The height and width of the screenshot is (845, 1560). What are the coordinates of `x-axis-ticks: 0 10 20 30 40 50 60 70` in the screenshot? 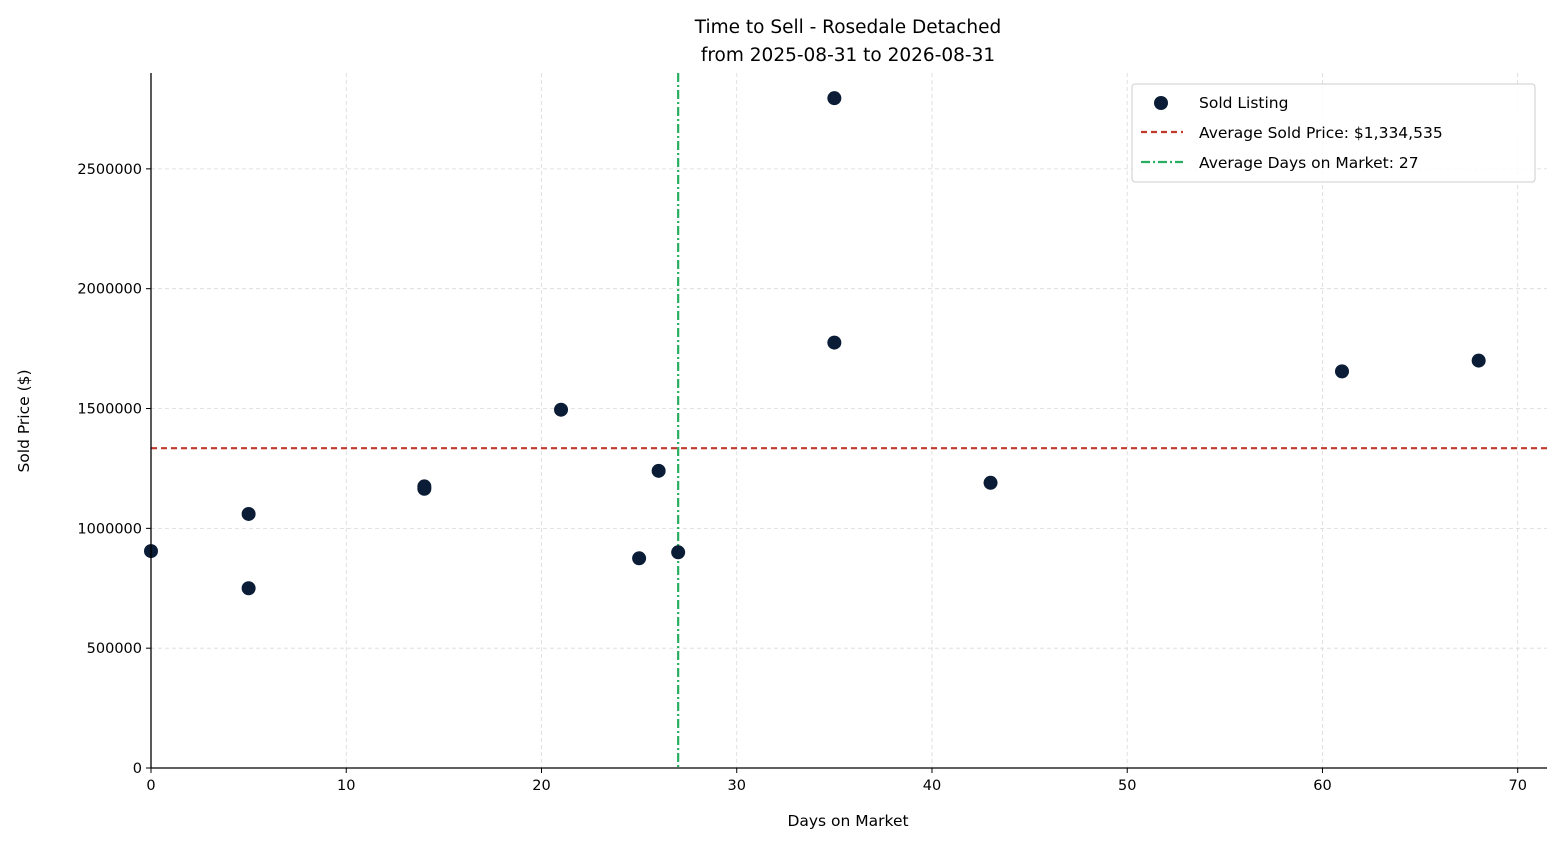 It's located at (836, 781).